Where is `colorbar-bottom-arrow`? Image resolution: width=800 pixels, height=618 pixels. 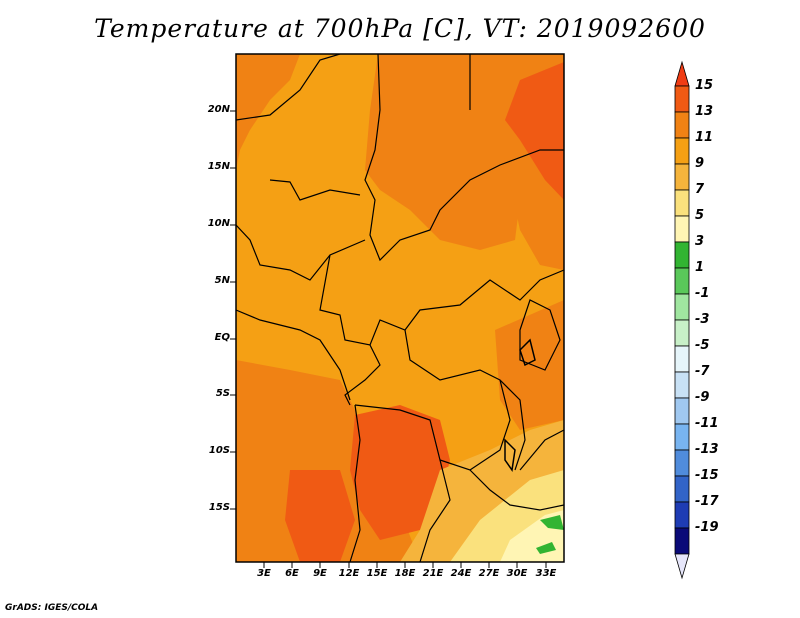
colorbar-bottom-arrow is located at coordinates (682, 566).